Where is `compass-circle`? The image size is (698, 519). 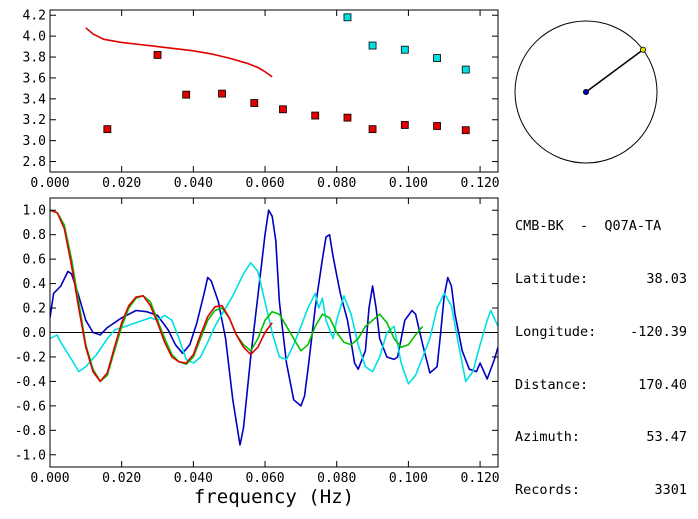 compass-circle is located at coordinates (586, 92).